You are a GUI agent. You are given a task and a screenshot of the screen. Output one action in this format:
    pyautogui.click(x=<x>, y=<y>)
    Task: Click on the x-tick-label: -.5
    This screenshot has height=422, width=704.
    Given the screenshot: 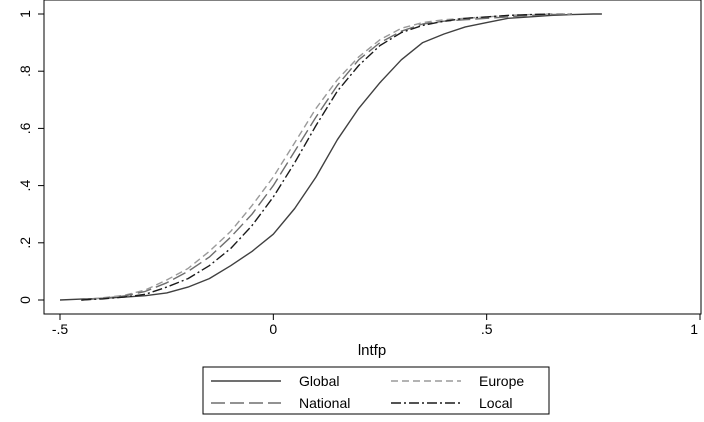 What is the action you would take?
    pyautogui.click(x=60, y=329)
    